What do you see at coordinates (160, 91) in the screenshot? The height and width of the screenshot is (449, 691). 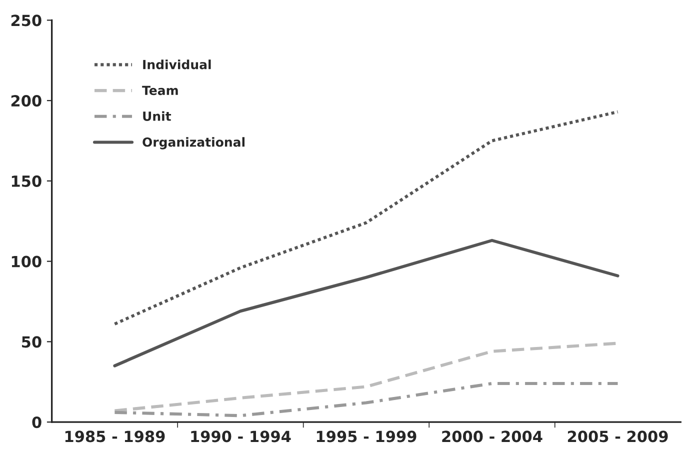 I see `legend-label: Team` at bounding box center [160, 91].